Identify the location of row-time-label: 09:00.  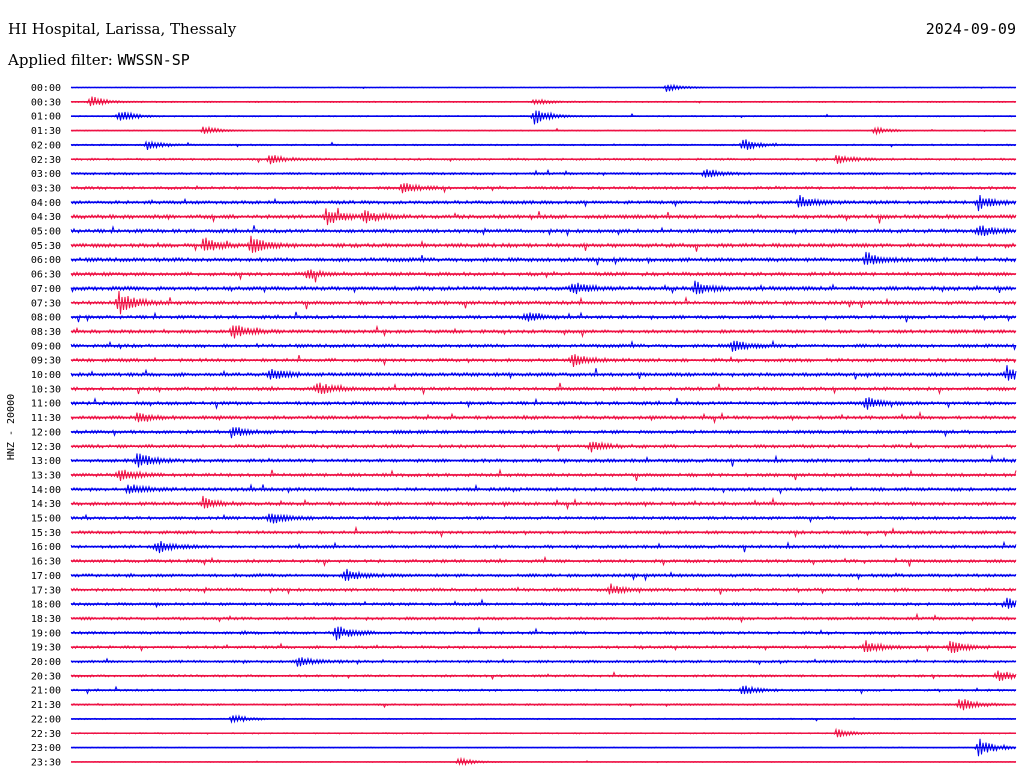
(46, 346).